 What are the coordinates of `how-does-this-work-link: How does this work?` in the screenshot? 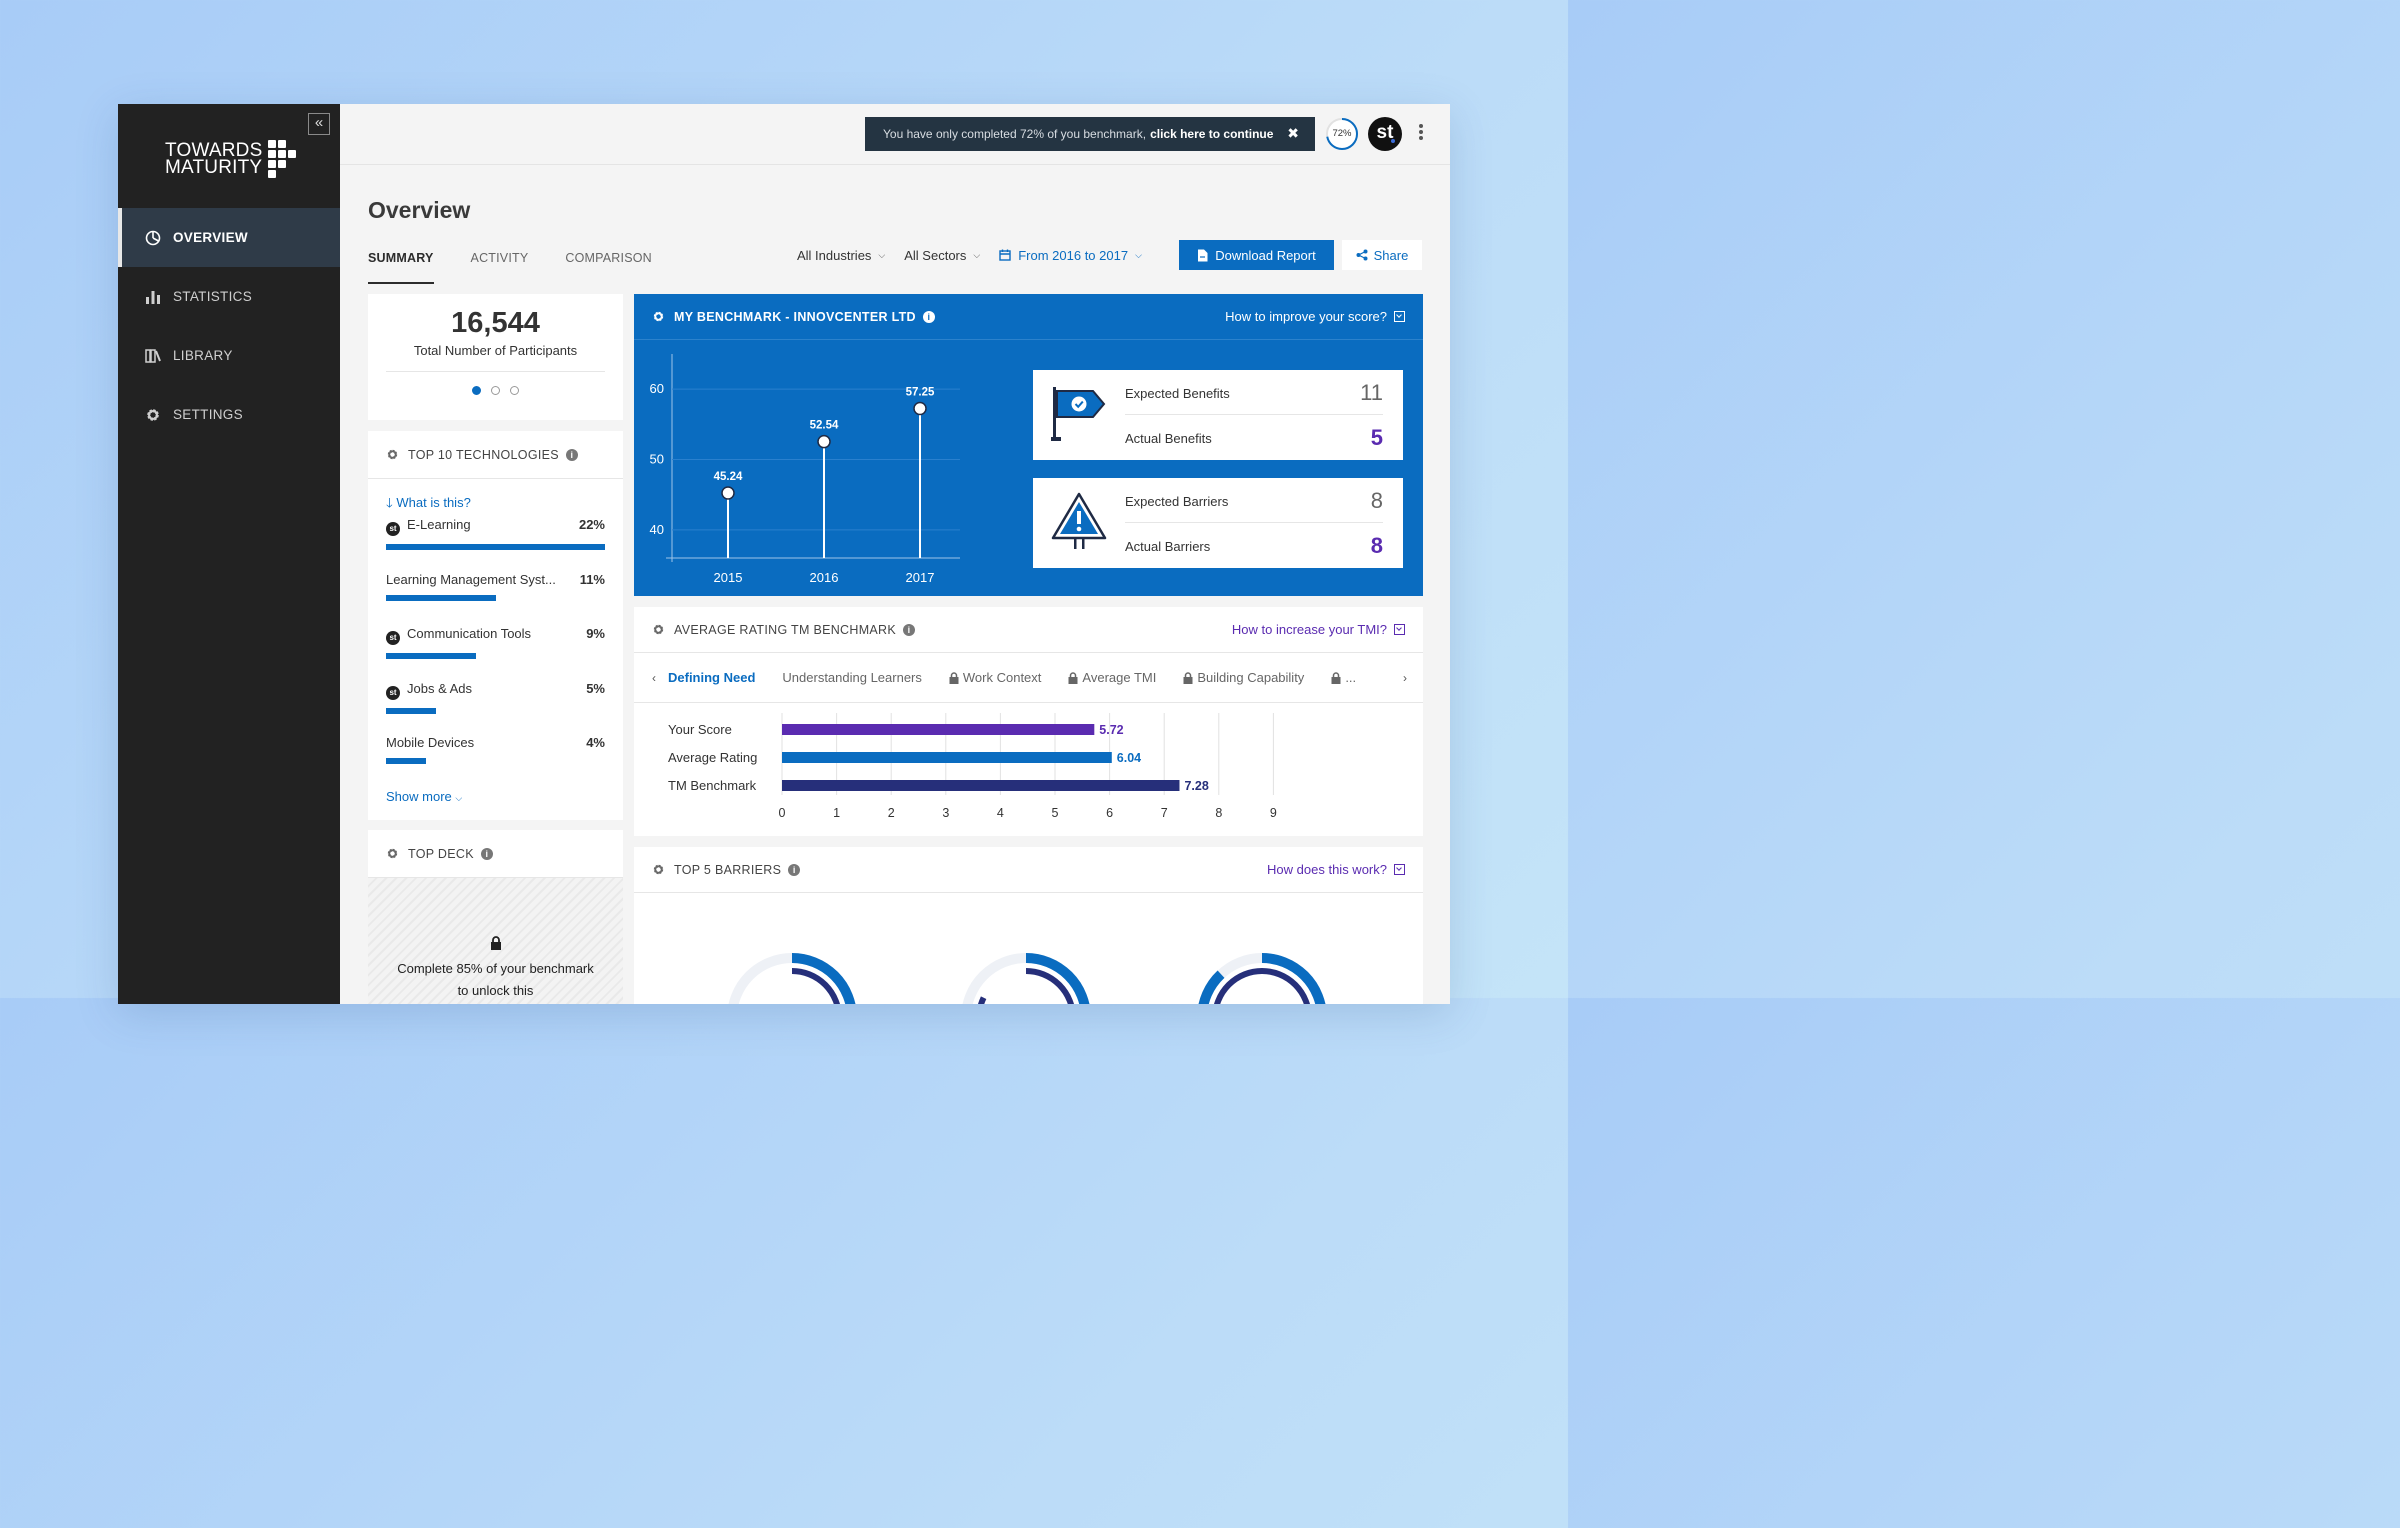 It's located at (1336, 869).